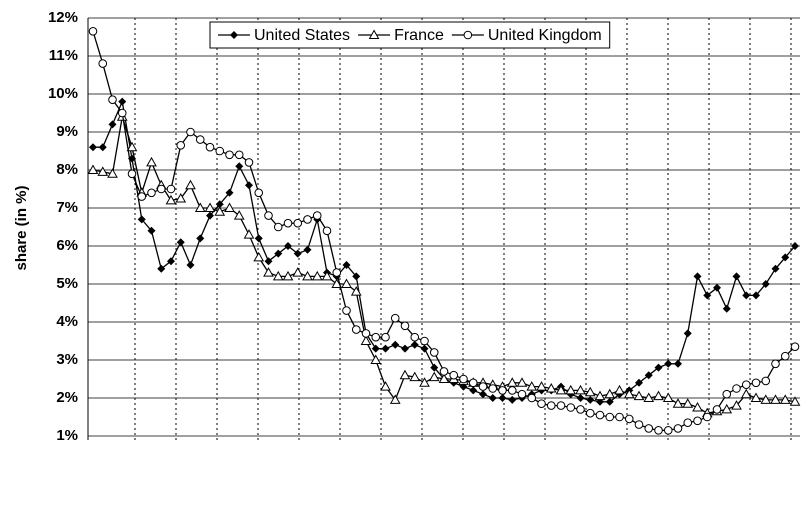 The width and height of the screenshot is (805, 530). I want to click on y-tick-label: 6%, so click(67, 245).